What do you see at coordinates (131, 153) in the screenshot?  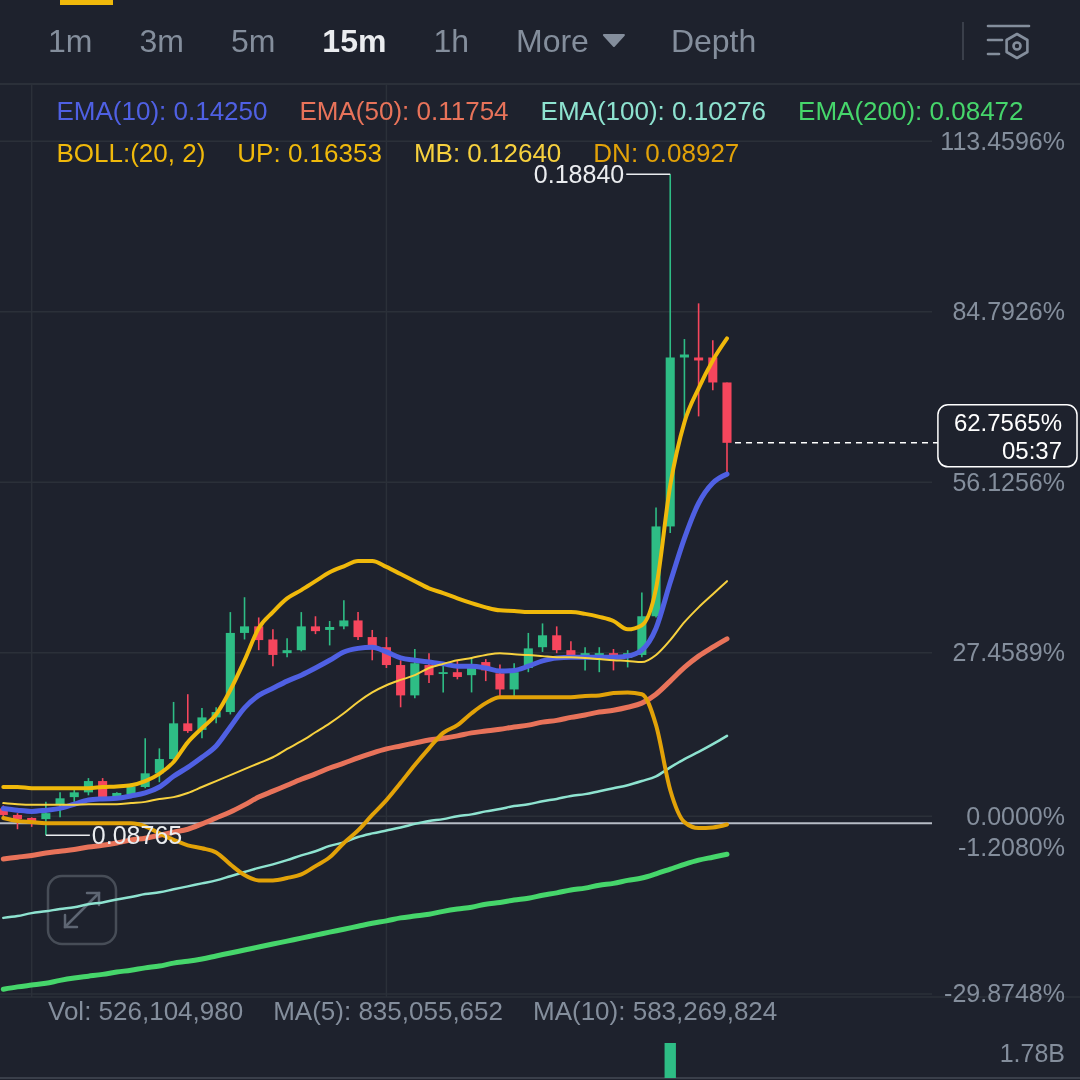 I see `legend-title: BOLL:(20, 2)` at bounding box center [131, 153].